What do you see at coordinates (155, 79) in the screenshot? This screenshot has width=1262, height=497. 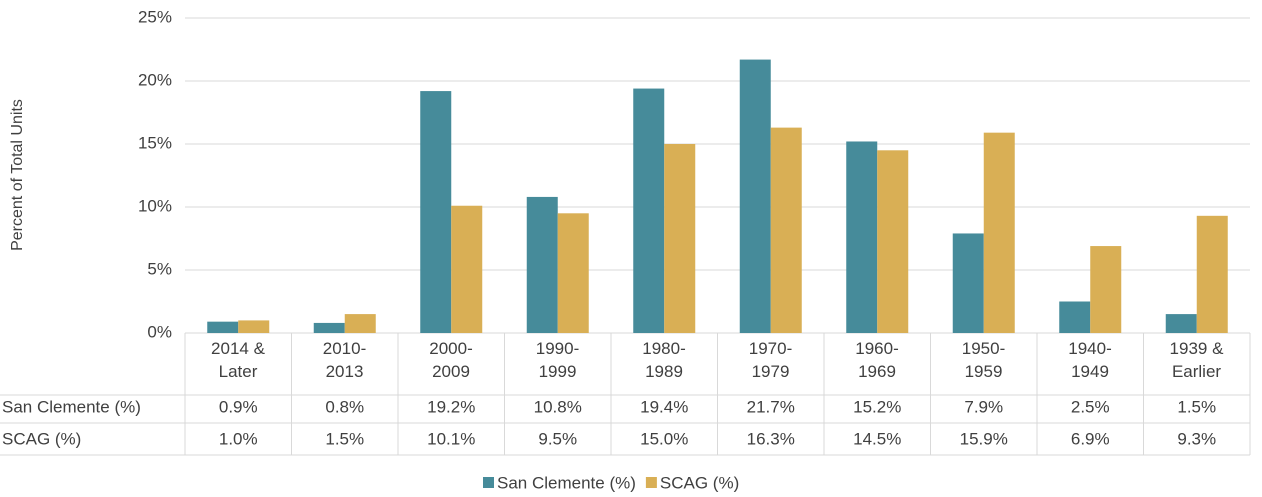 I see `y-tick-label: 20%` at bounding box center [155, 79].